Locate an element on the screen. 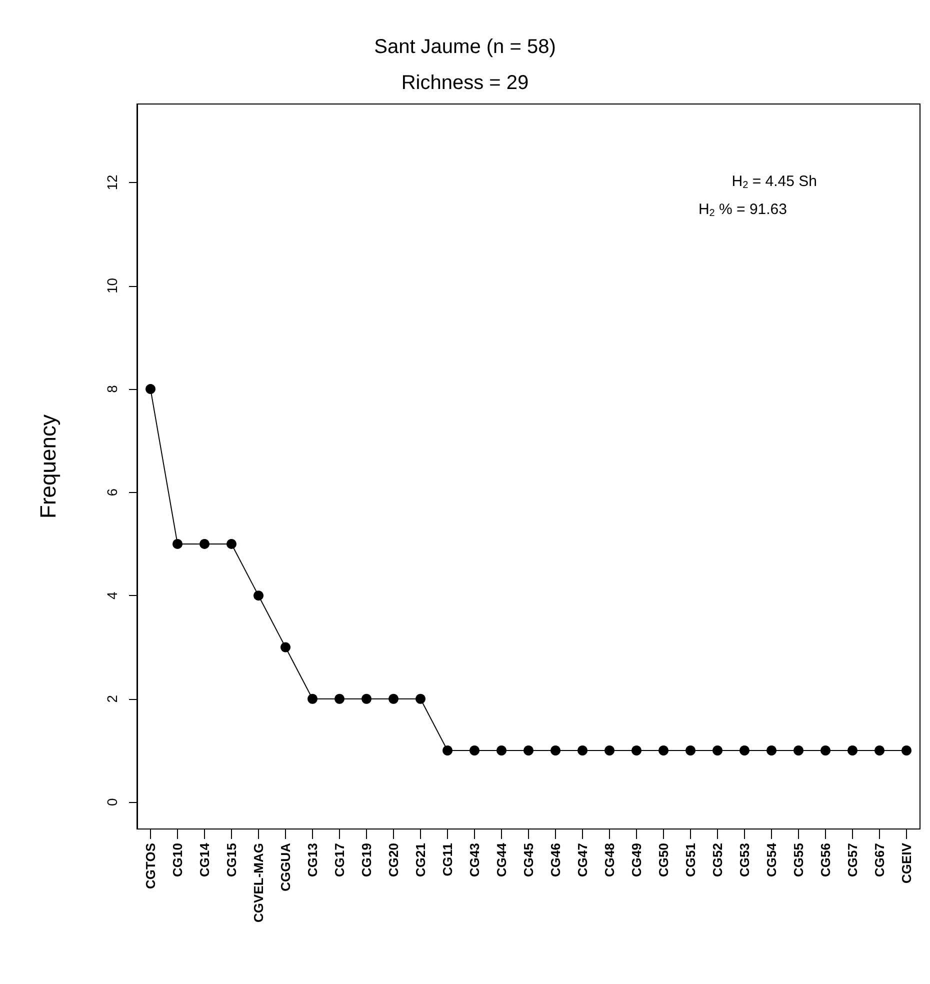  y-tick-label: 8 is located at coordinates (112, 388).